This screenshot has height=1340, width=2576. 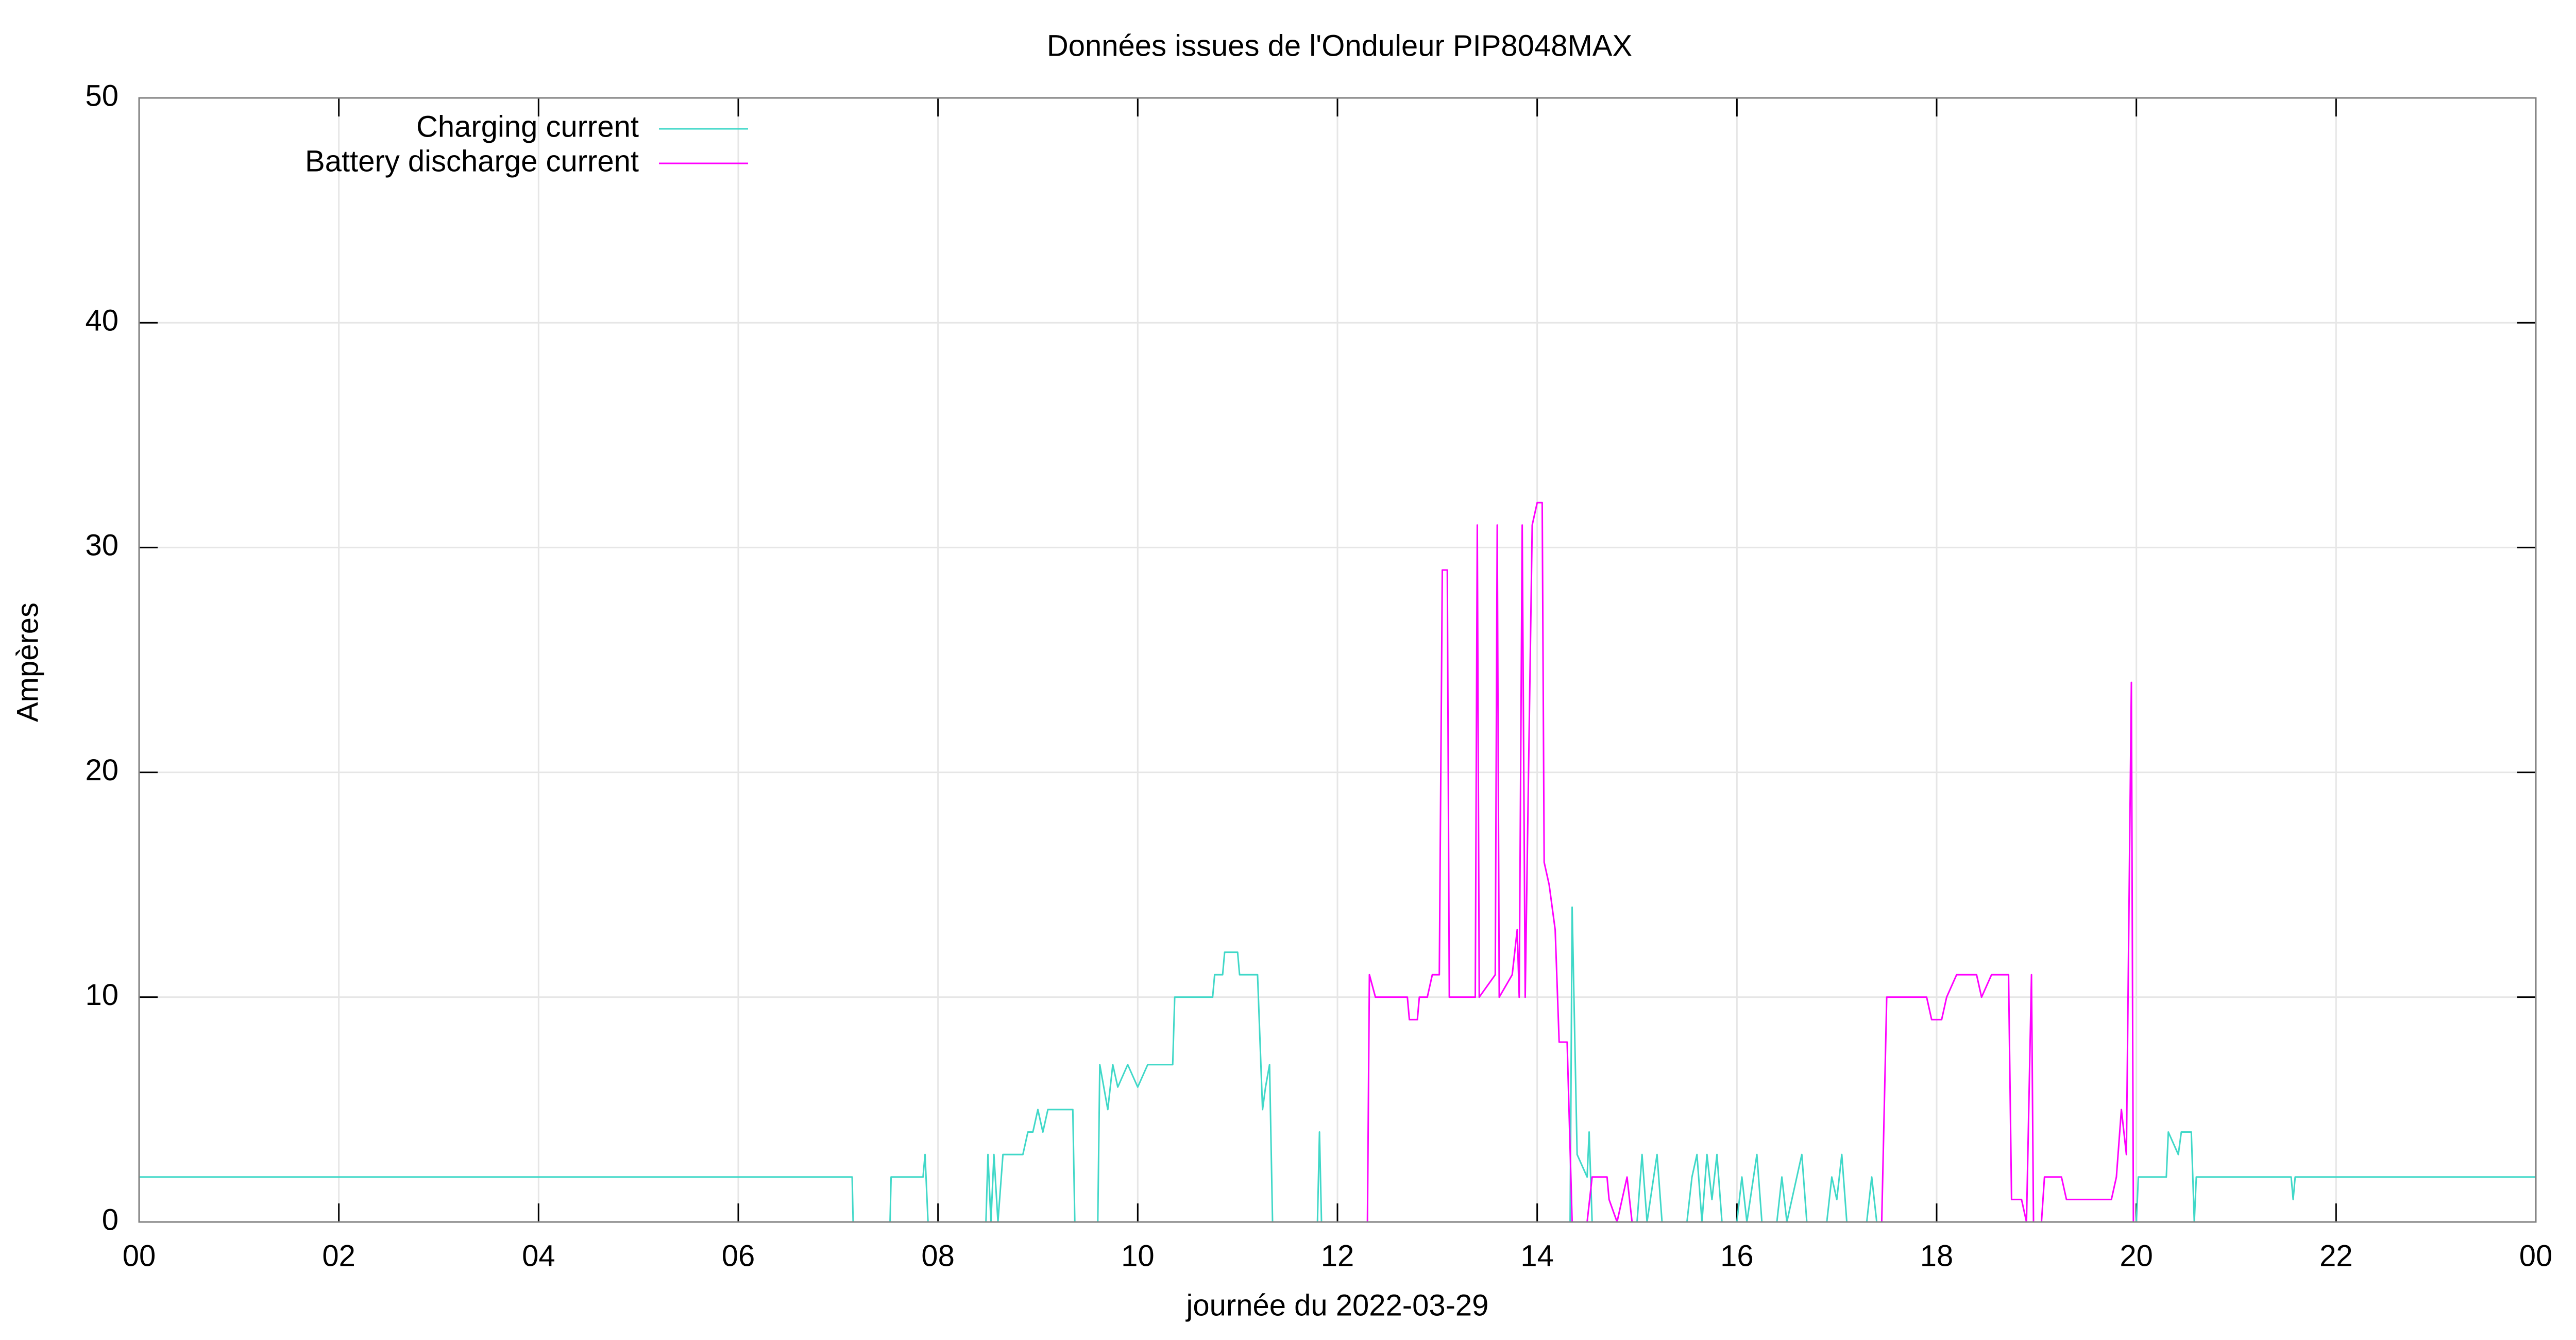 I want to click on legend-label: Charging current, so click(x=527, y=126).